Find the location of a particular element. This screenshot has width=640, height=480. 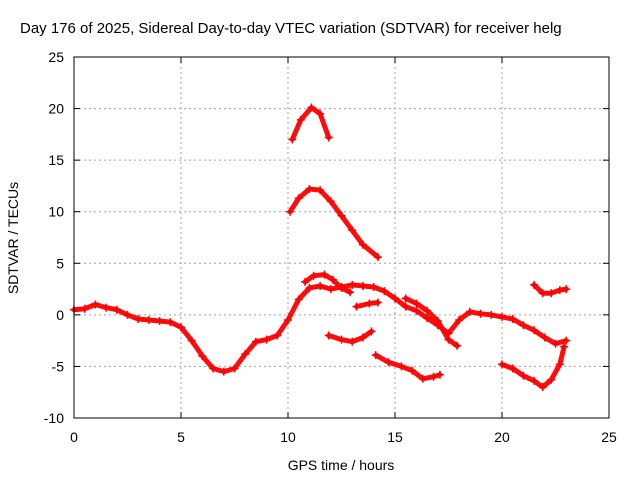

y-axis-label: SDTVAR / TECUs is located at coordinates (13, 238).